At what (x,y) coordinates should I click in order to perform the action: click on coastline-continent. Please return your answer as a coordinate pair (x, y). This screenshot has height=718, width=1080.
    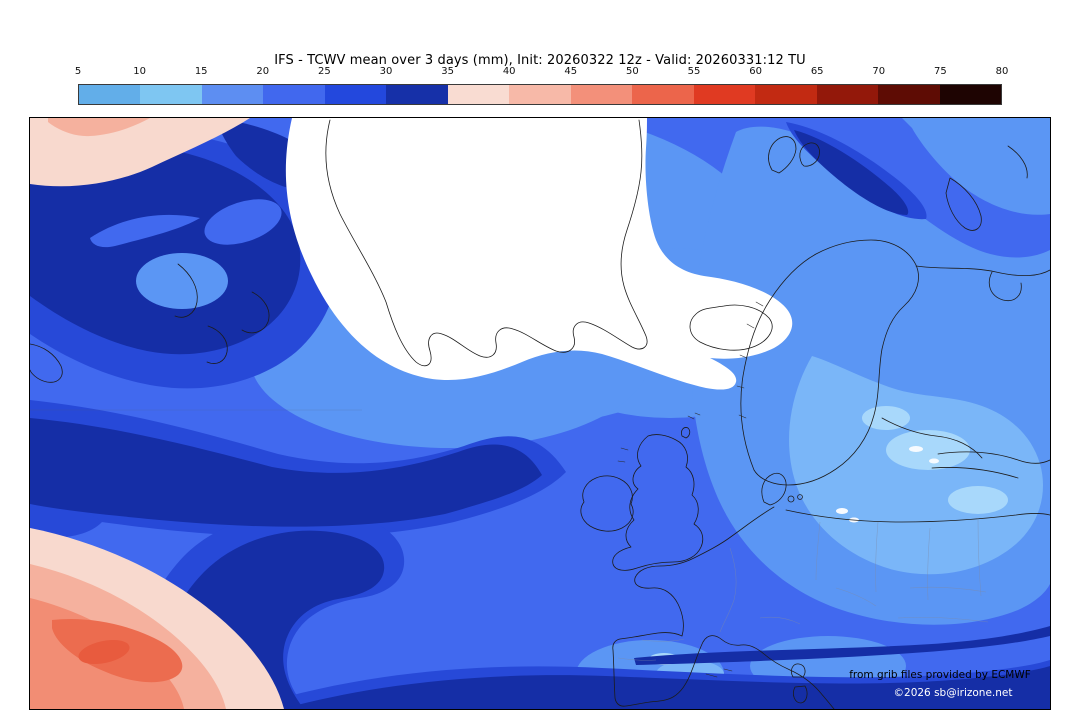
    Looking at the image, I should click on (723, 607).